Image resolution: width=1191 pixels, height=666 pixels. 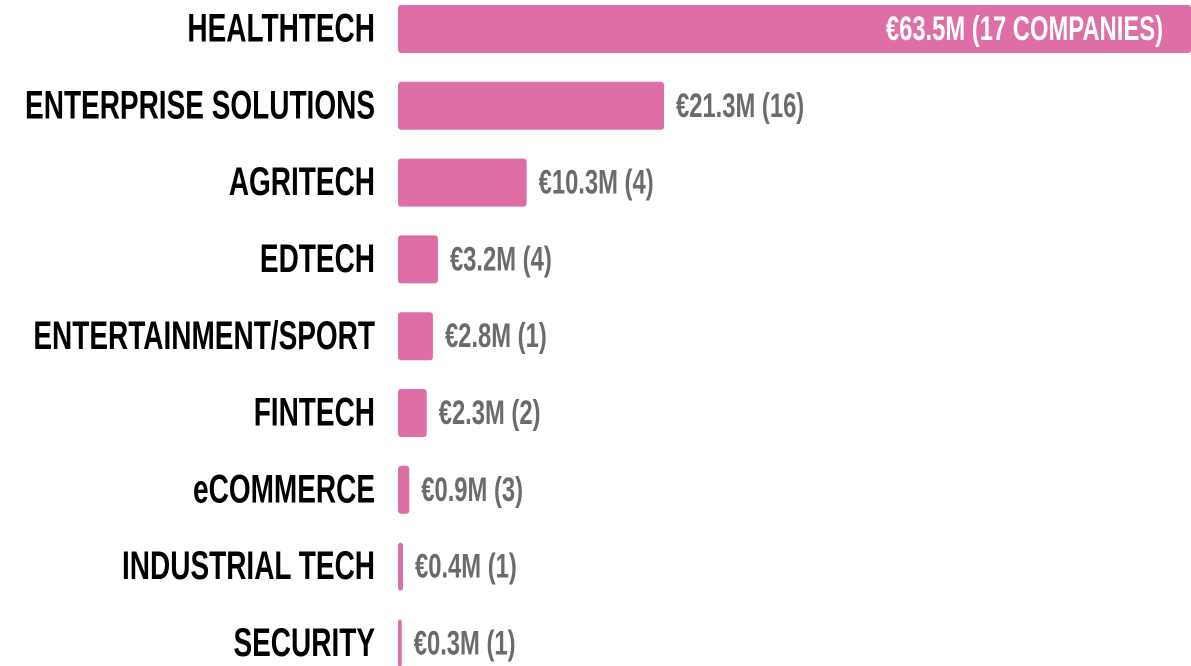 I want to click on category-label: INDUSTRIAL TECH, so click(x=248, y=566).